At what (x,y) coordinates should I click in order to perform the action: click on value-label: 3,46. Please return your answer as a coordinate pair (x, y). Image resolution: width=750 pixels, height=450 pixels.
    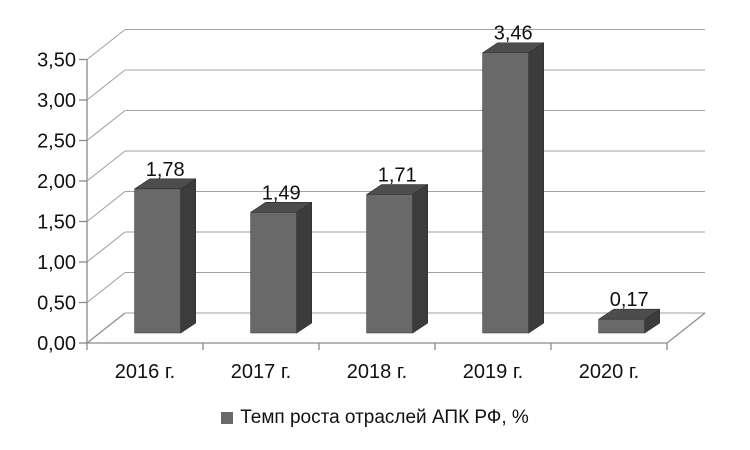
    Looking at the image, I should click on (513, 34).